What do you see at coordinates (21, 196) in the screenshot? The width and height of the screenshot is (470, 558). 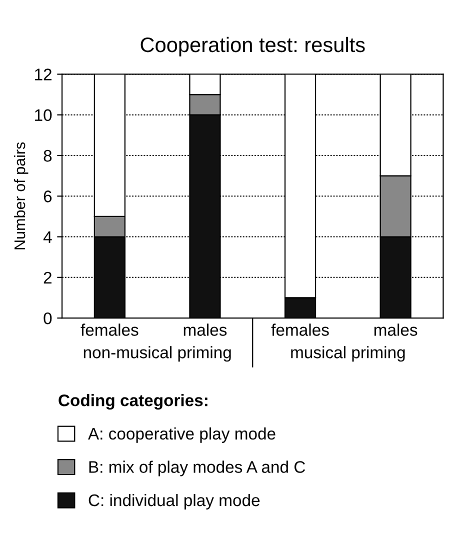 I see `y-axis-title: Number of pairs` at bounding box center [21, 196].